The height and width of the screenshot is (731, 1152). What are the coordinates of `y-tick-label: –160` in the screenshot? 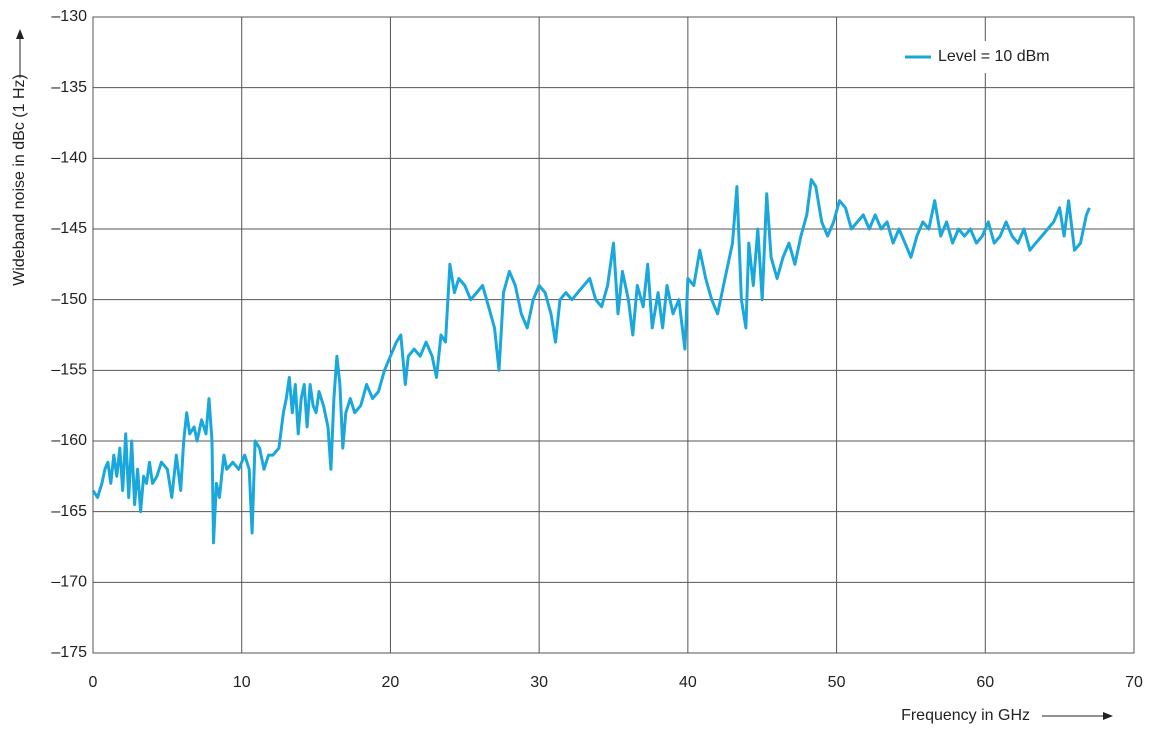 It's located at (69, 440).